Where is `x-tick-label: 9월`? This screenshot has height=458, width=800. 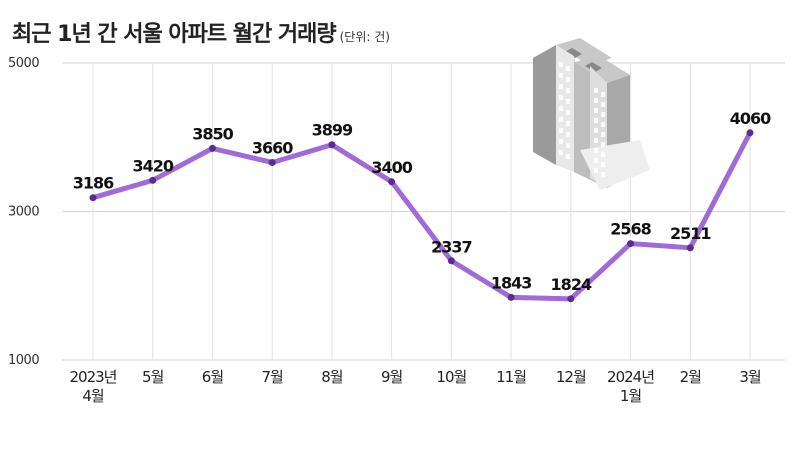 x-tick-label: 9월 is located at coordinates (392, 377).